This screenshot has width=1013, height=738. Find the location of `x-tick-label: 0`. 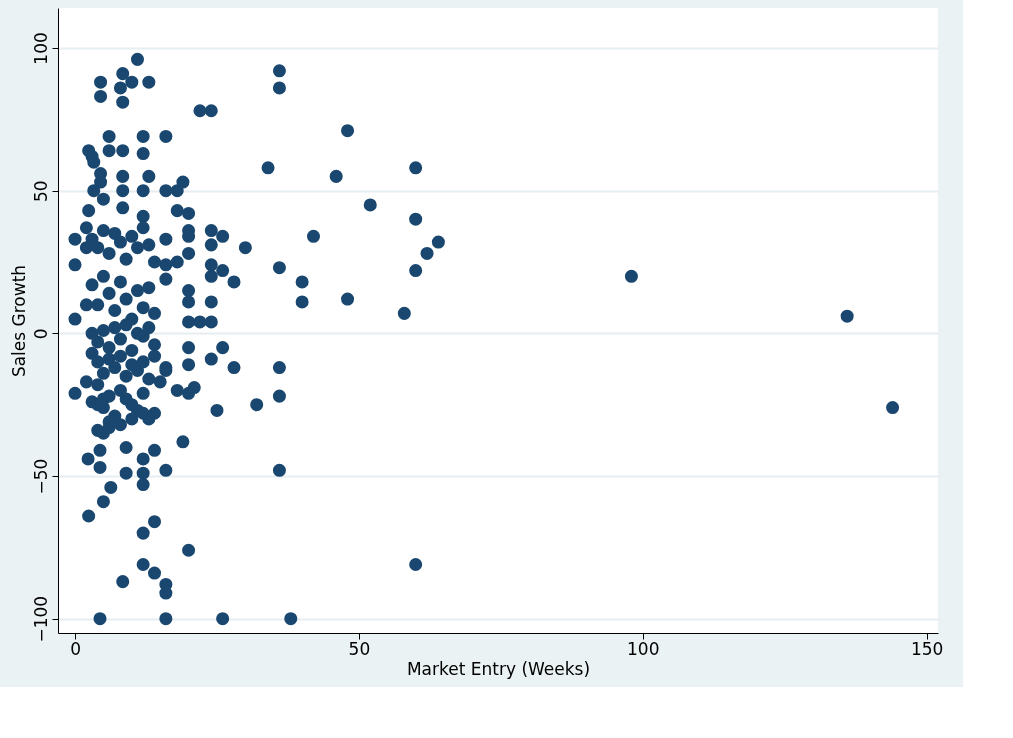

x-tick-label: 0 is located at coordinates (75, 648).